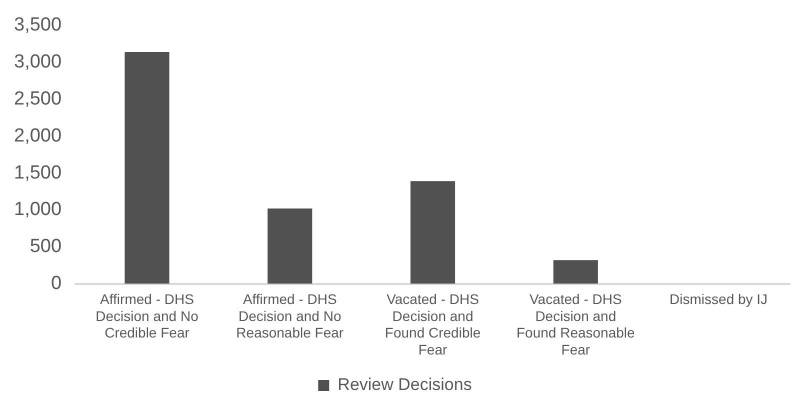 The height and width of the screenshot is (410, 796). Describe the element at coordinates (38, 173) in the screenshot. I see `y-tick-label: 1,500` at that location.